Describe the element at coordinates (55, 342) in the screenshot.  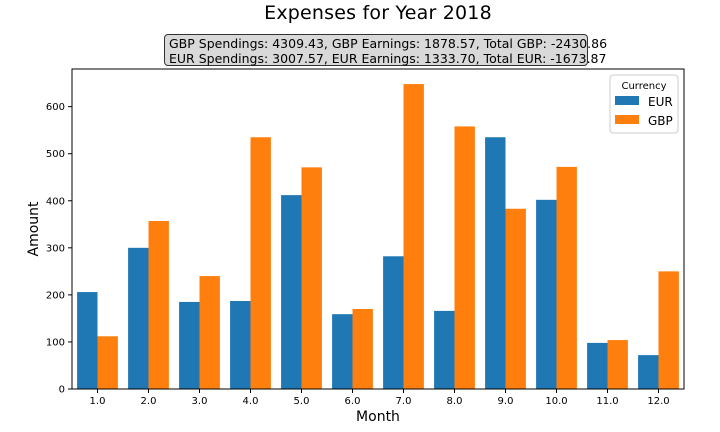
I see `y-tick-label: 100` at that location.